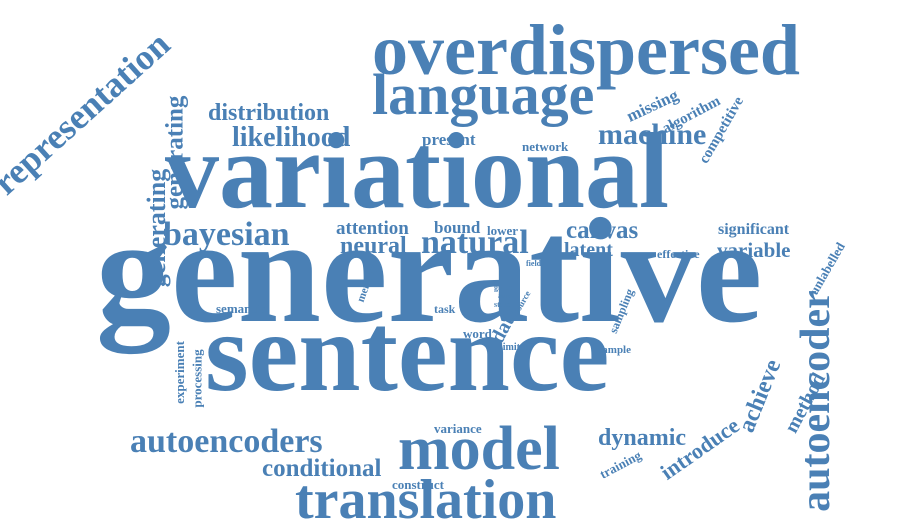 The image size is (900, 530). I want to click on word-field: field, so click(534, 263).